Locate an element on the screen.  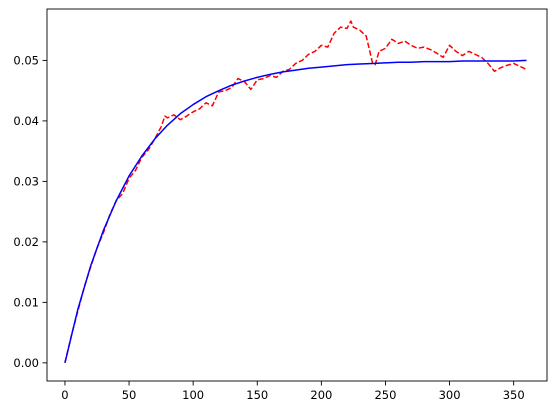
x-tick-label: 0 is located at coordinates (64, 395).